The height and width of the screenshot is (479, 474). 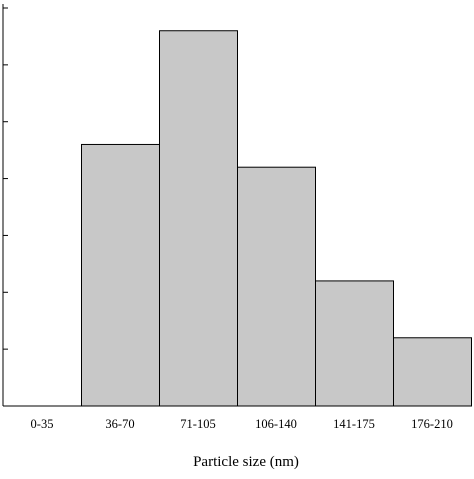 I want to click on x-tick-label: 141-175, so click(x=354, y=424).